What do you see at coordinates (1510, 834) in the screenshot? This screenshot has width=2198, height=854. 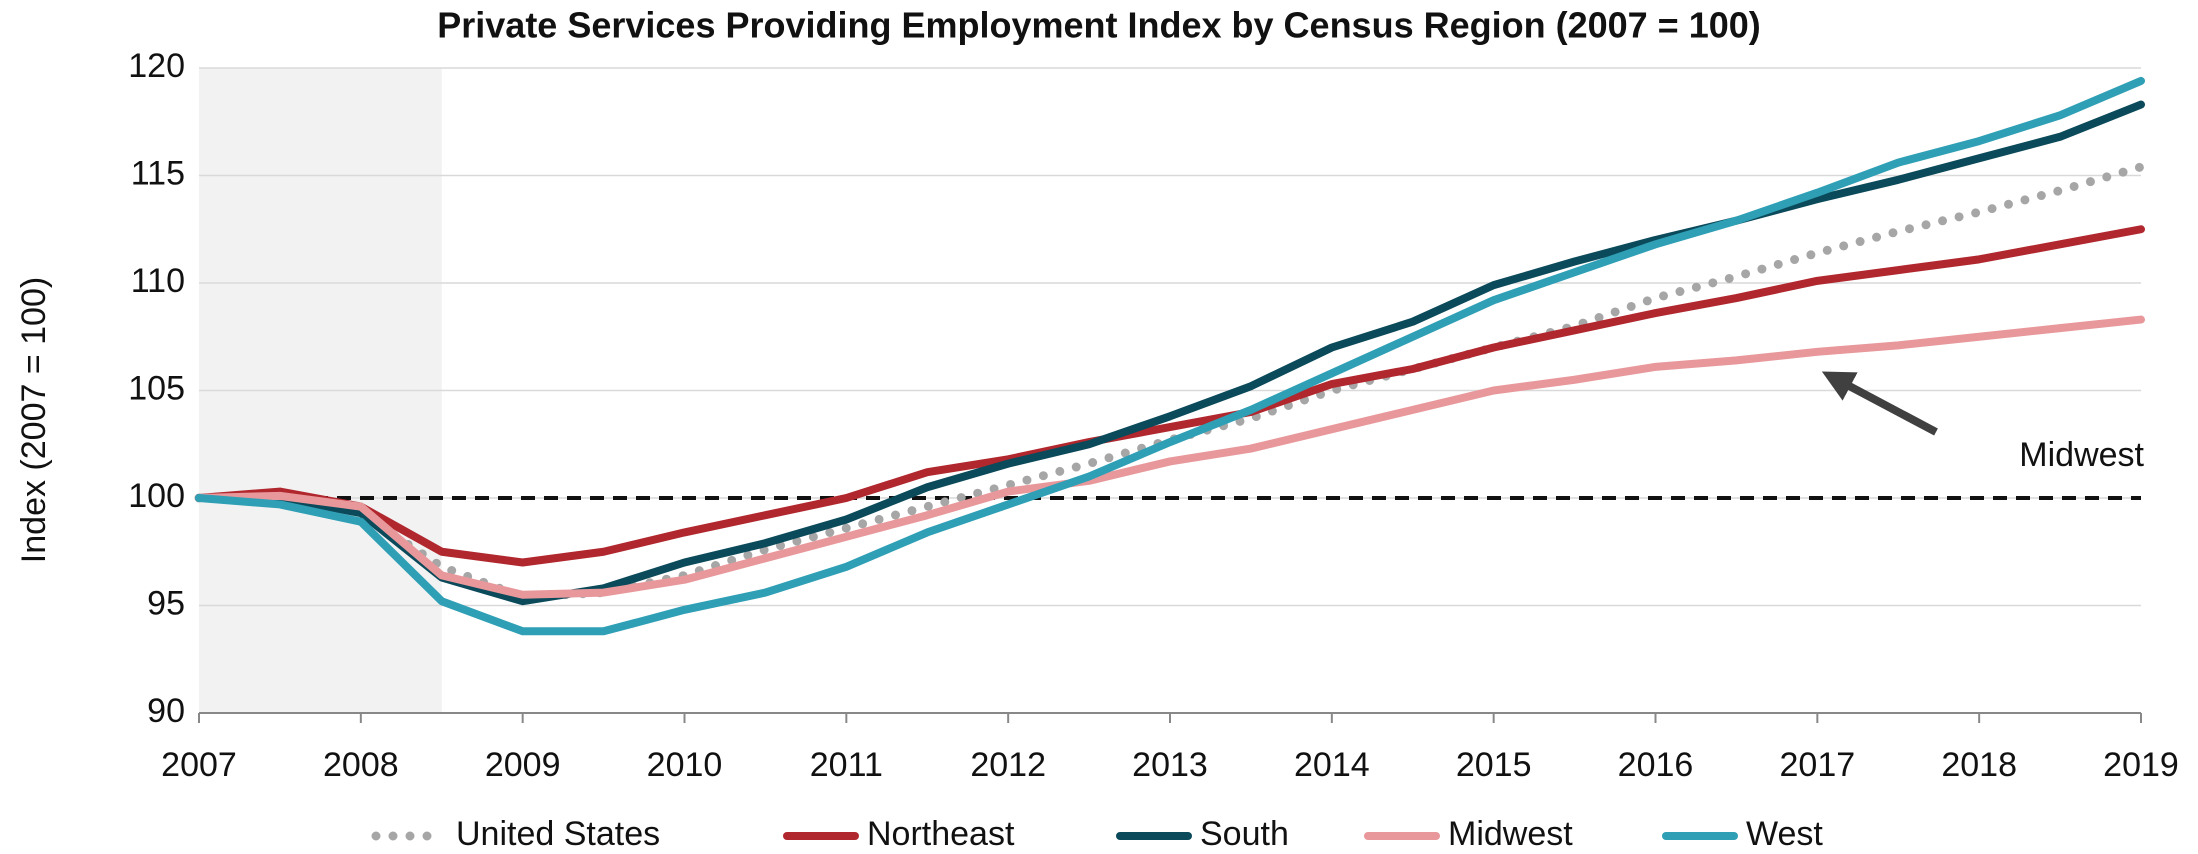 I see `legend-label: Midwest` at bounding box center [1510, 834].